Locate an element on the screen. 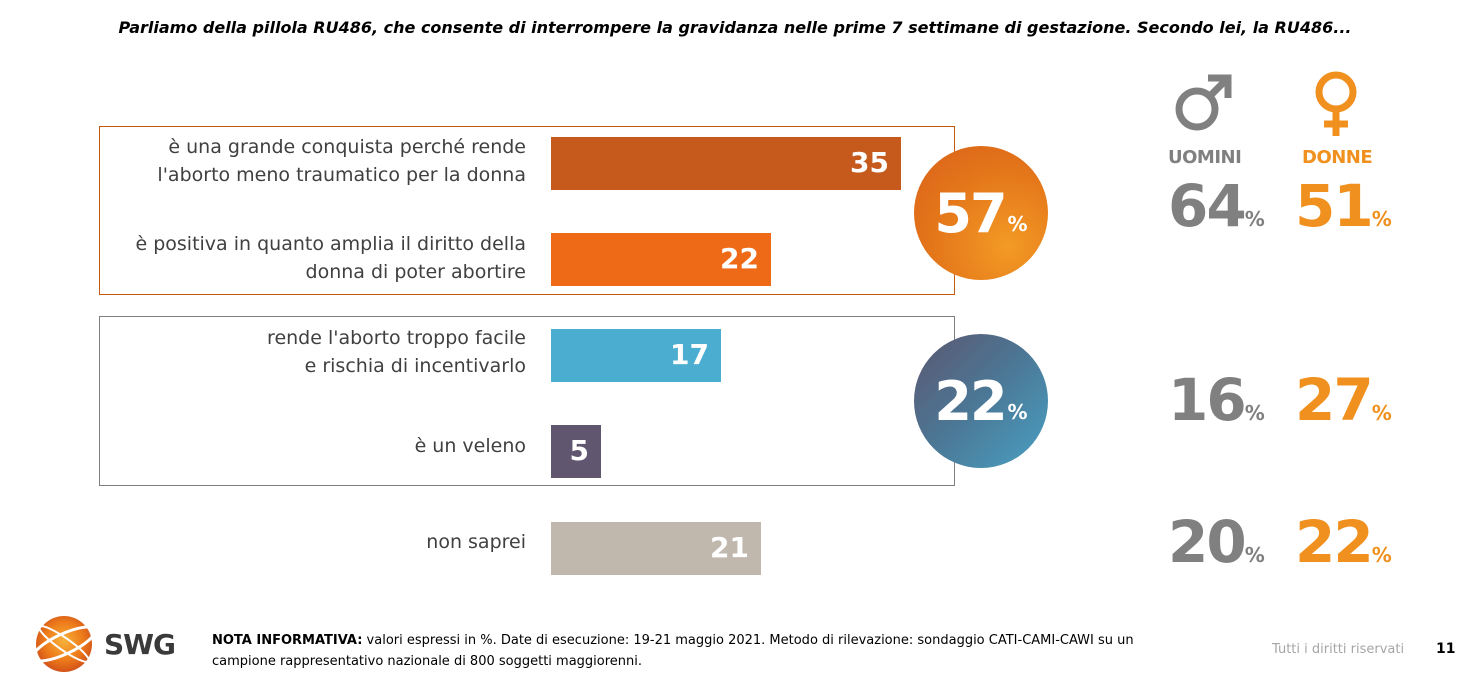 The width and height of the screenshot is (1470, 684). swg-logo-text: SWG is located at coordinates (140, 644).